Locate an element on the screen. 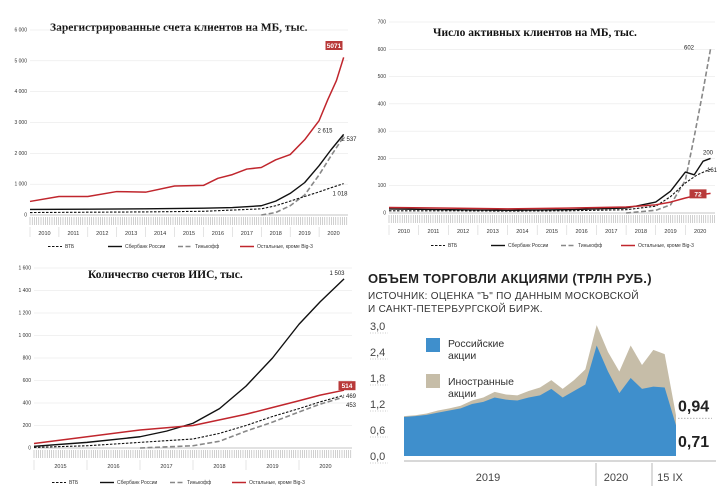 This screenshot has width=720, height=493. y-tick-label: 2 000 is located at coordinates (20, 154).